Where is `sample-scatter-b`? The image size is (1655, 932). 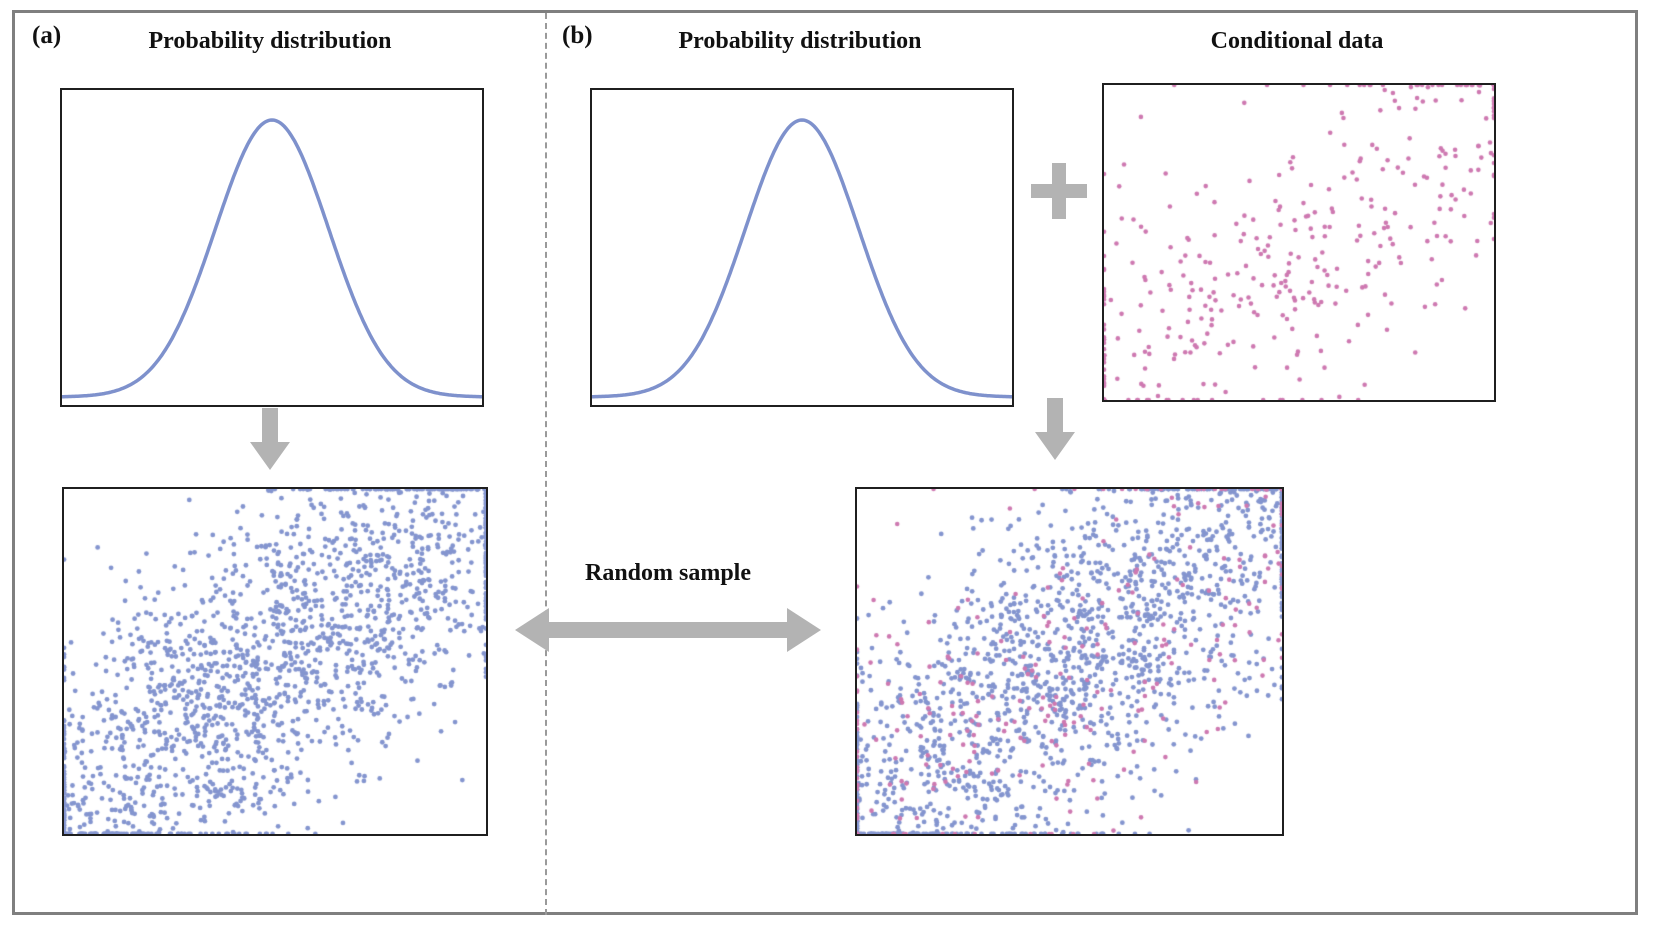 sample-scatter-b is located at coordinates (1069, 661).